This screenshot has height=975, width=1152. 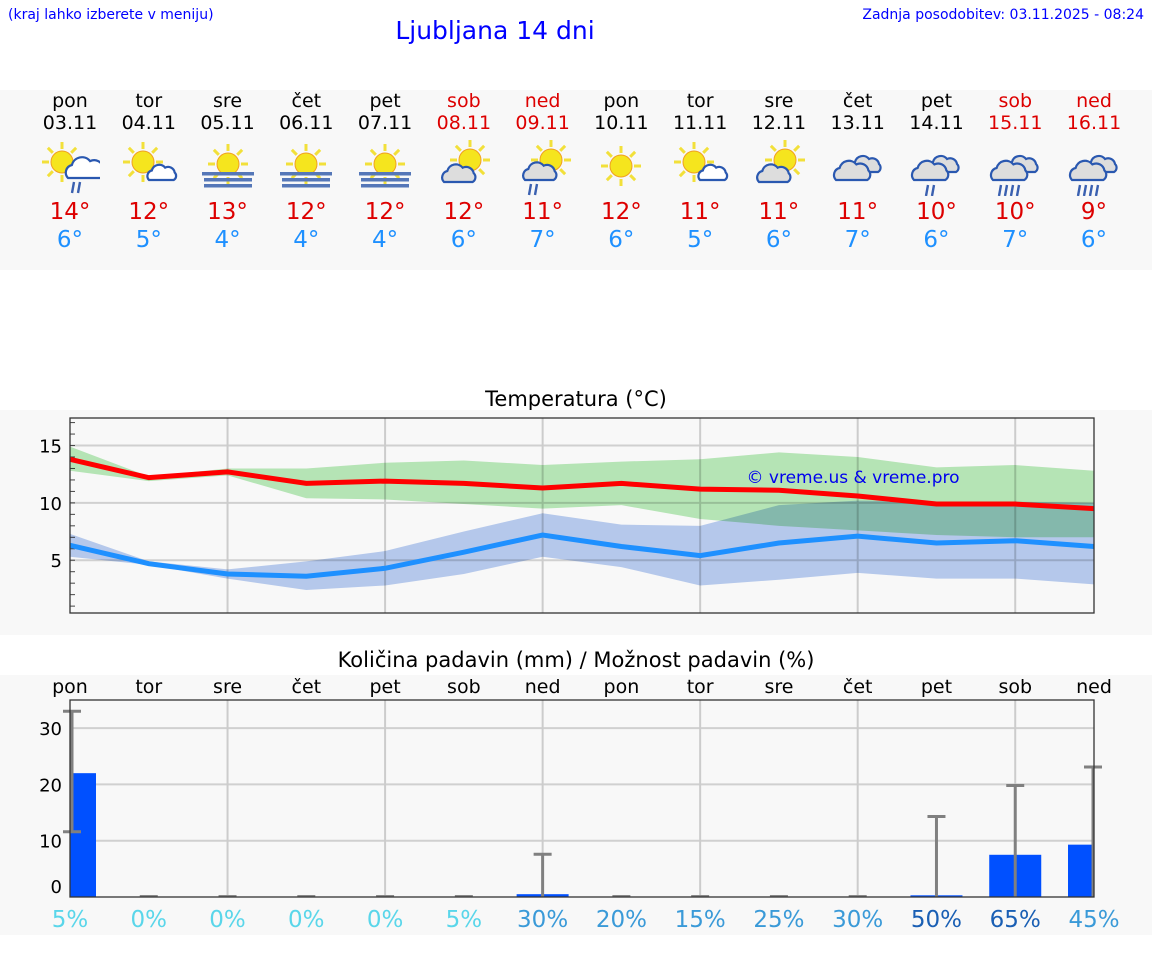 What do you see at coordinates (936, 212) in the screenshot?
I see `max-temperature: 10°` at bounding box center [936, 212].